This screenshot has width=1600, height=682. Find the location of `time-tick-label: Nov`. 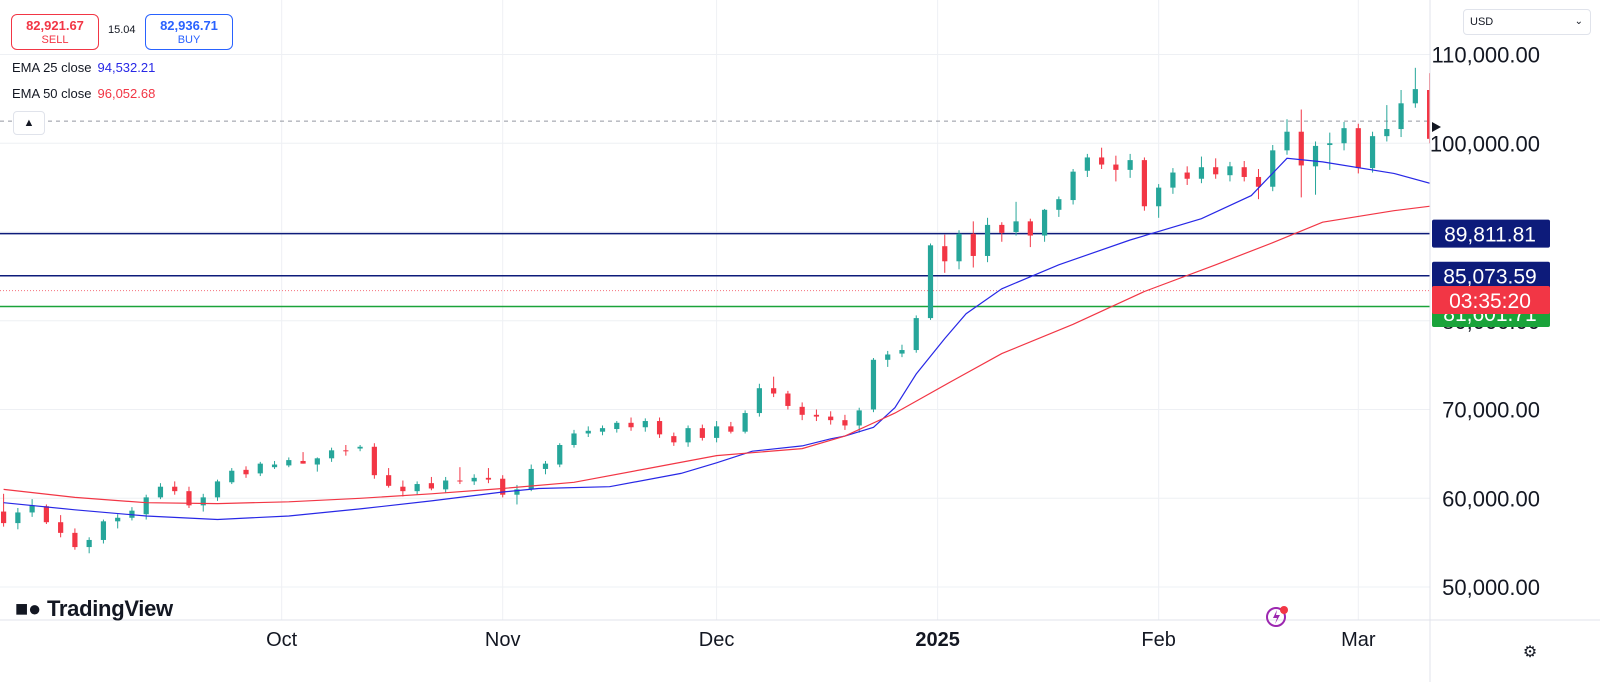

time-tick-label: Nov is located at coordinates (503, 640).